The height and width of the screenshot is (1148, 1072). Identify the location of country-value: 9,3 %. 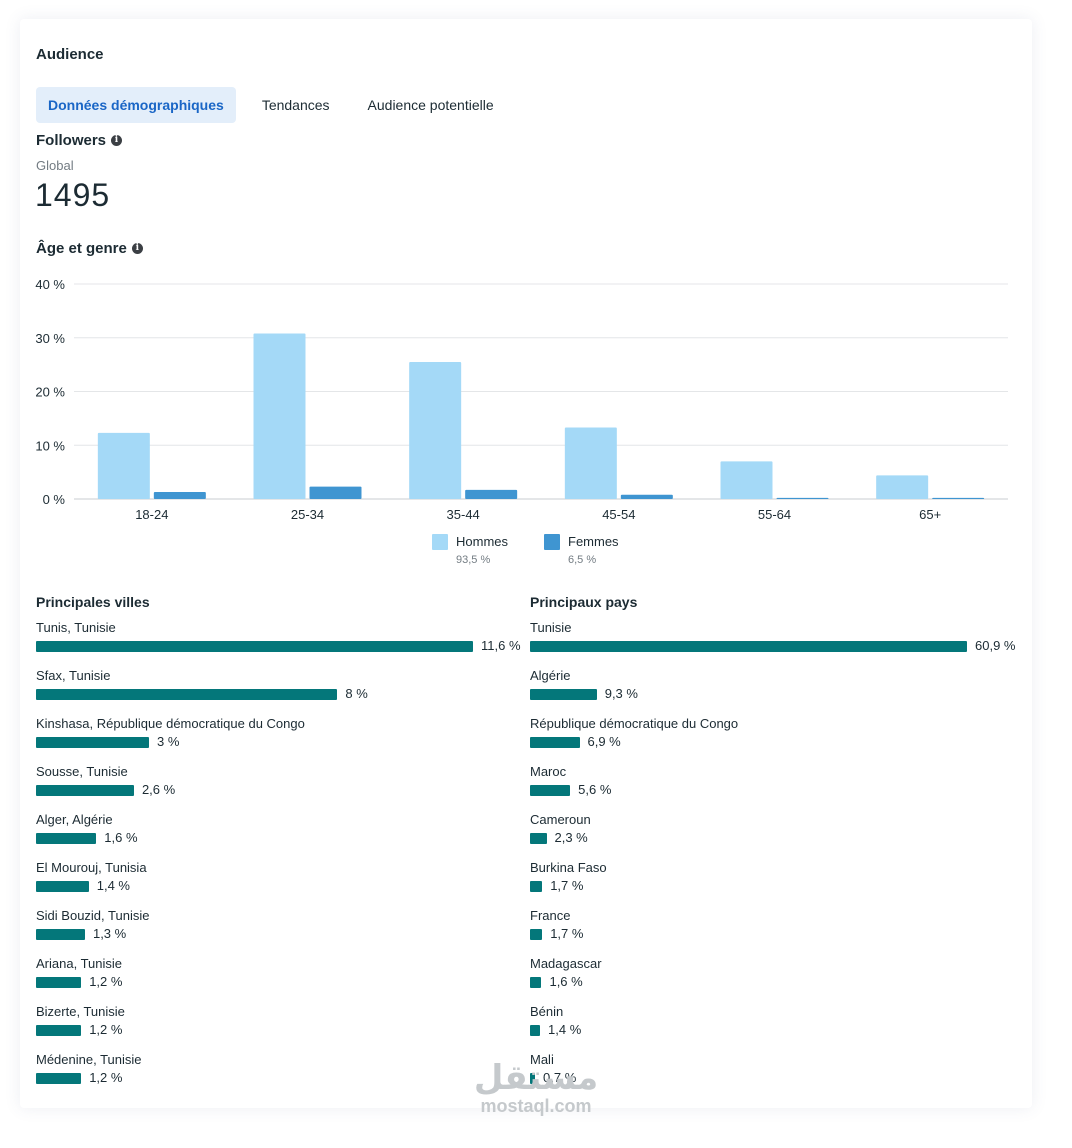
(621, 693).